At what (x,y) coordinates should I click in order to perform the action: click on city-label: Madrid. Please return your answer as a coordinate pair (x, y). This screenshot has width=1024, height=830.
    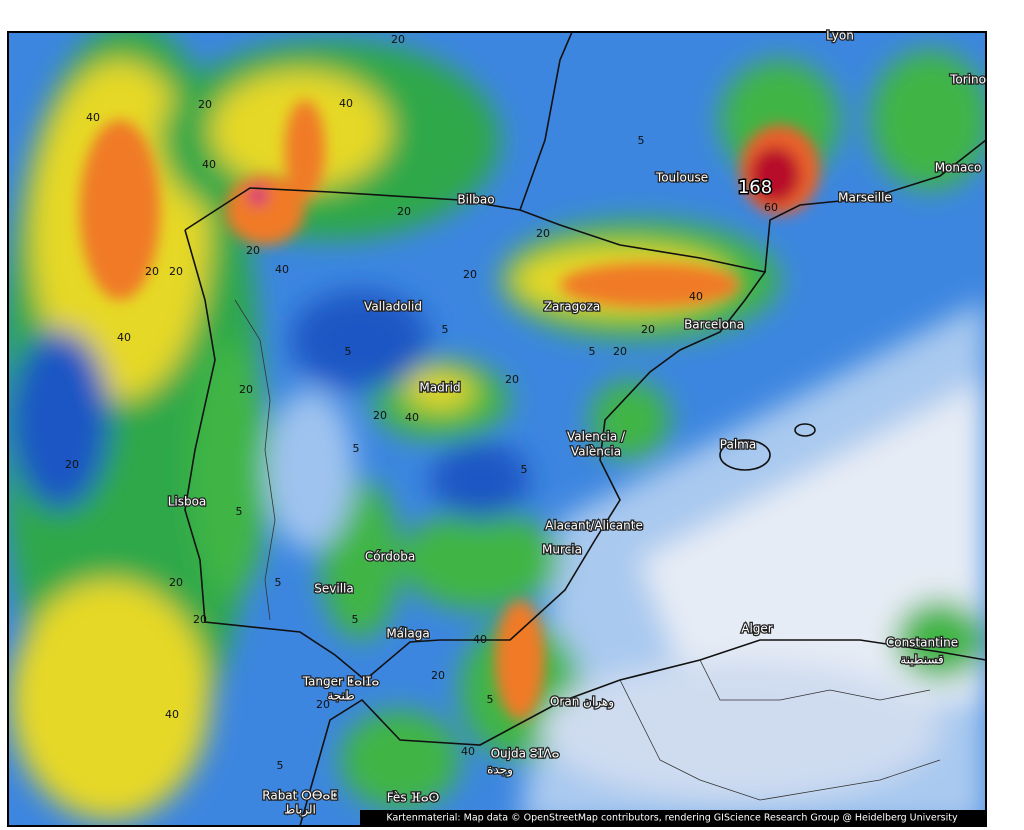
    Looking at the image, I should click on (439, 388).